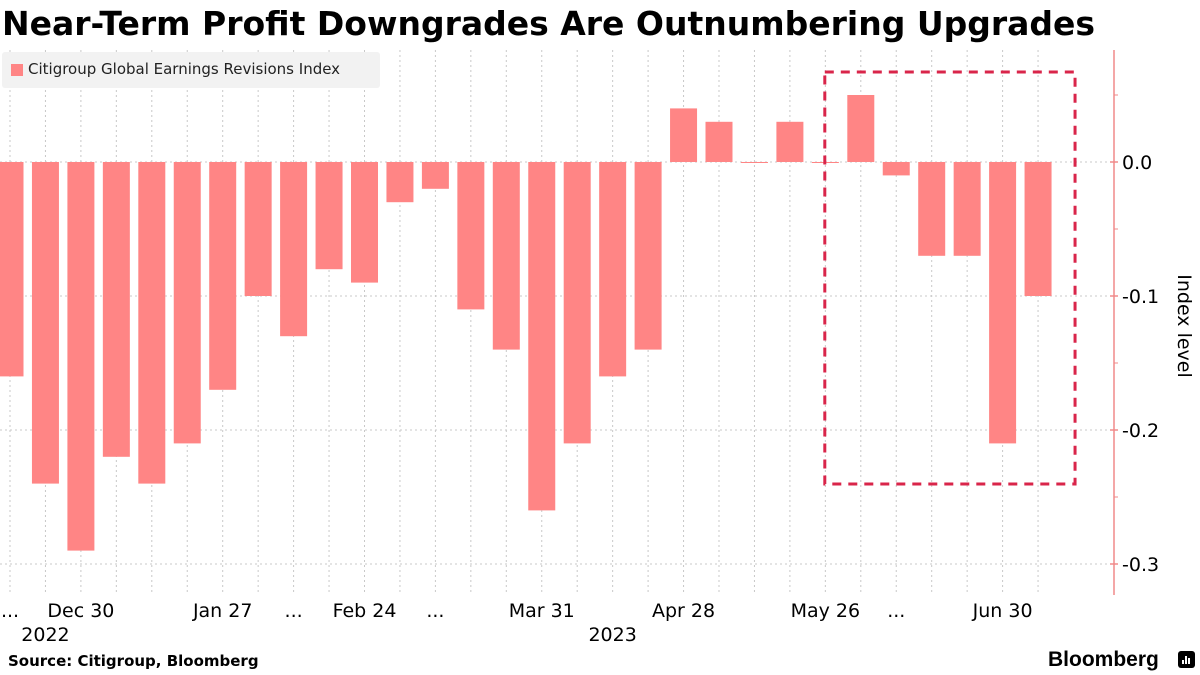 This screenshot has width=1200, height=675. I want to click on x-tick-label: Apr 28, so click(683, 611).